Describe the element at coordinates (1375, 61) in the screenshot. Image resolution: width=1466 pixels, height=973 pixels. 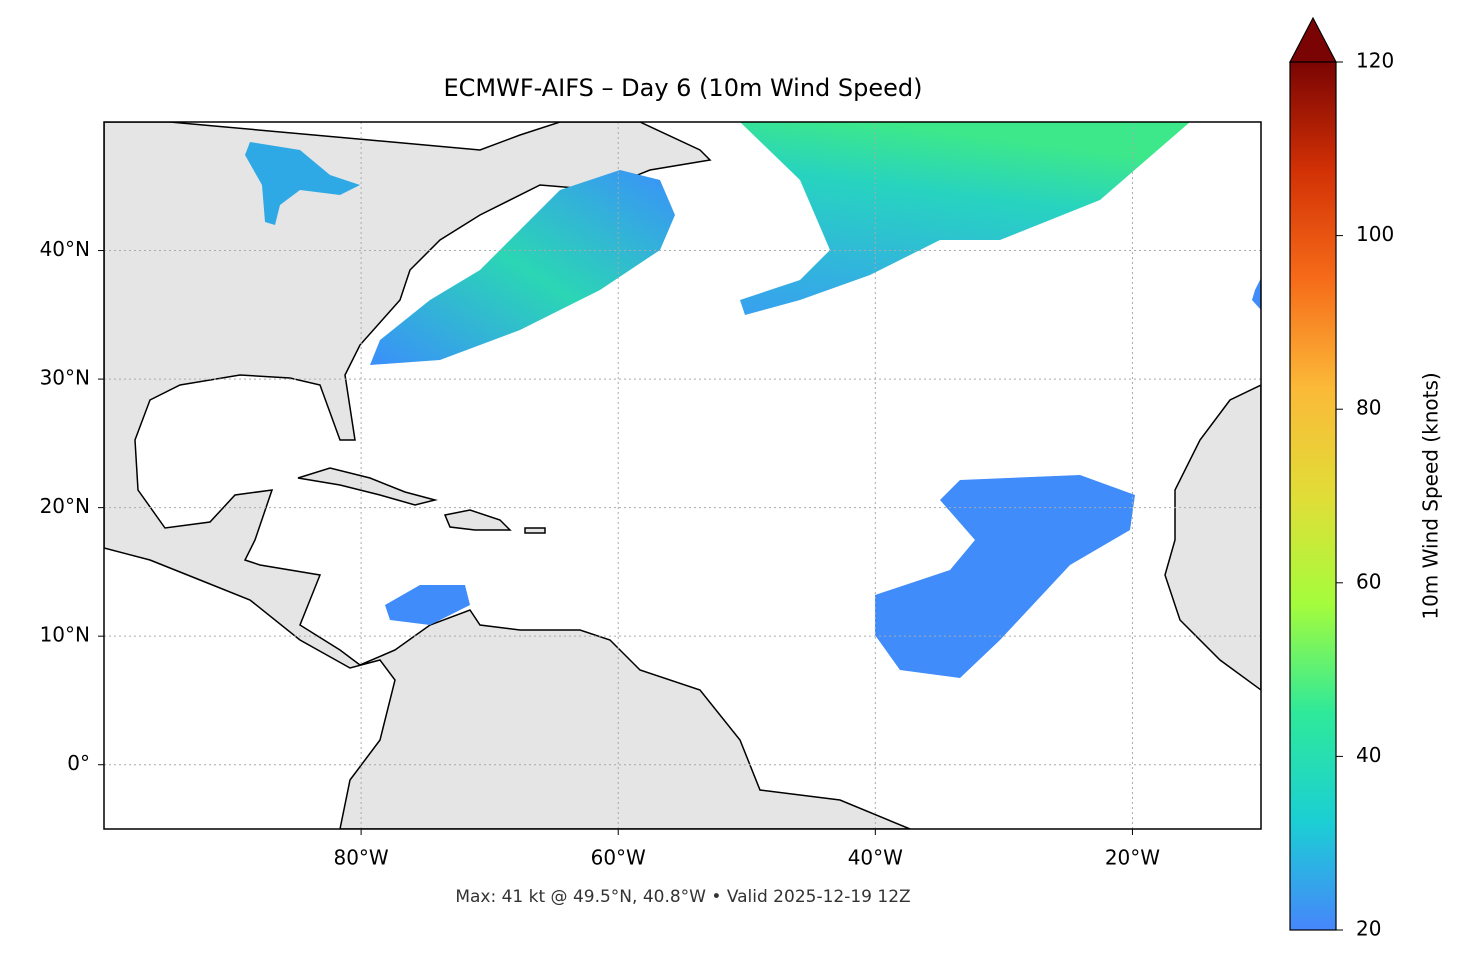
I see `colorbar-tick-label: 120` at that location.